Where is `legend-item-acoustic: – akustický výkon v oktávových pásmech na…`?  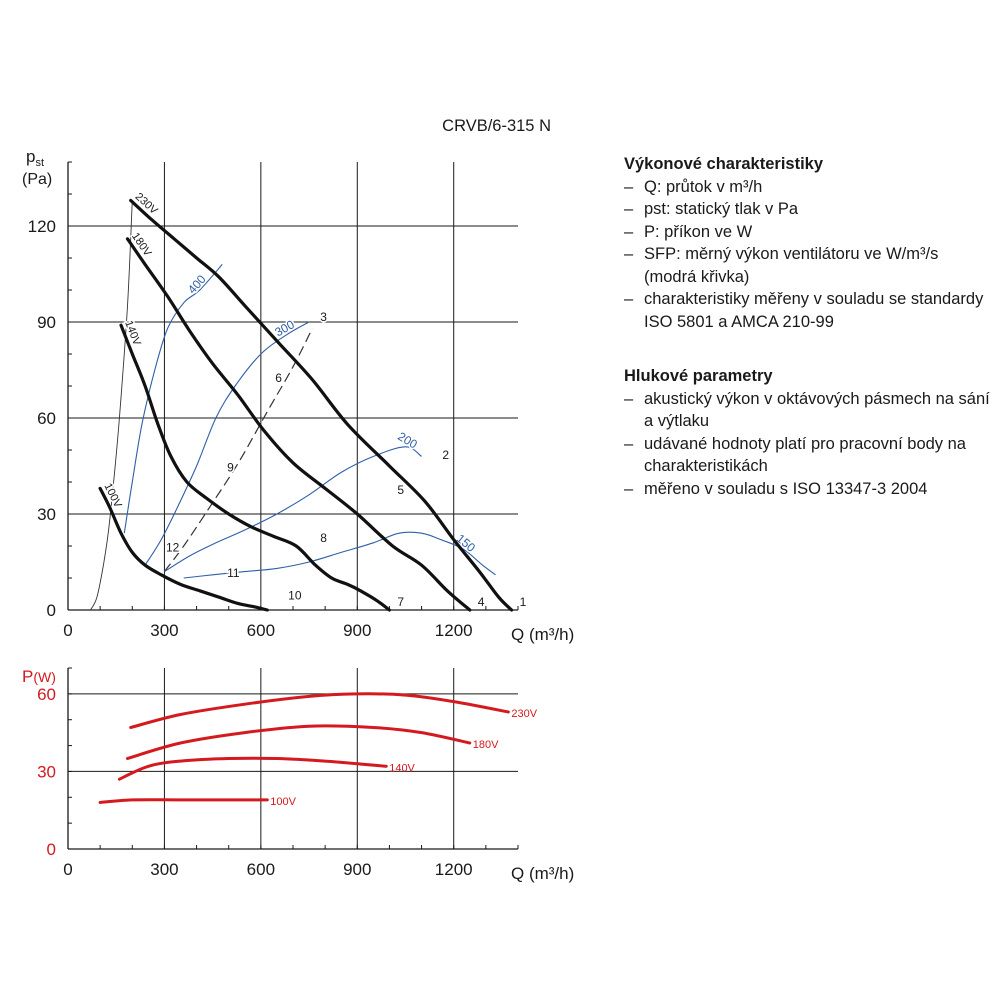 legend-item-acoustic: – akustický výkon v oktávových pásmech na… is located at coordinates (807, 410).